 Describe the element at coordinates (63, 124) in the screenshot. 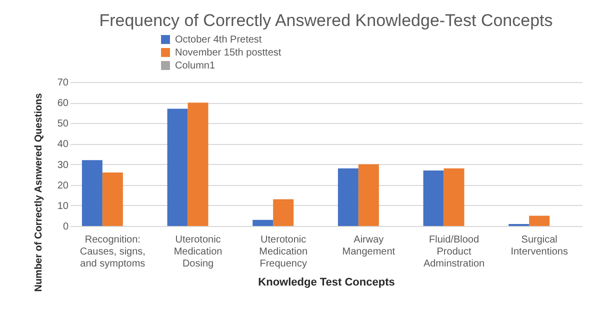

I see `y-tick-label: 50` at that location.